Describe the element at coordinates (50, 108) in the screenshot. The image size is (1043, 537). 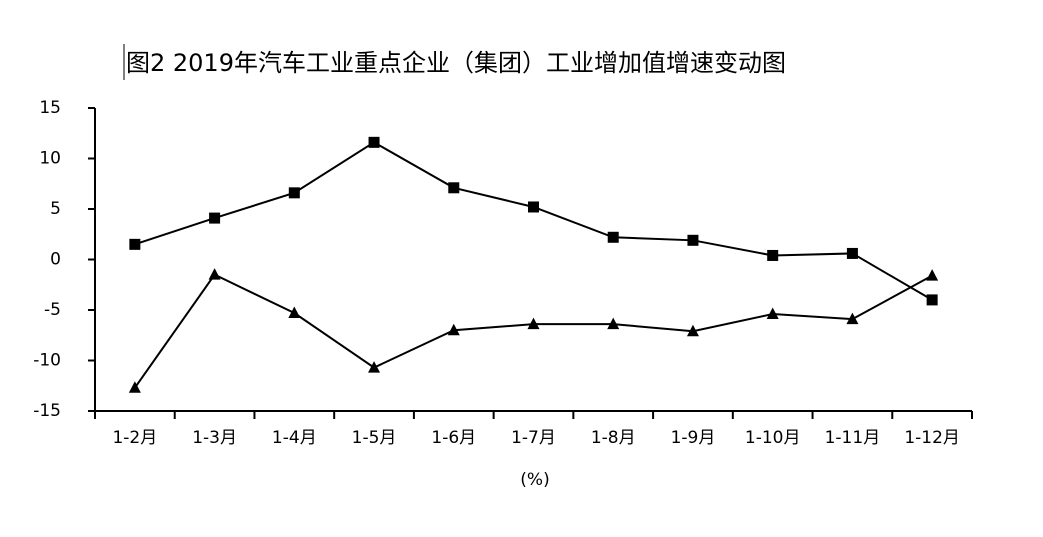
I see `y-tick-label: 15` at that location.